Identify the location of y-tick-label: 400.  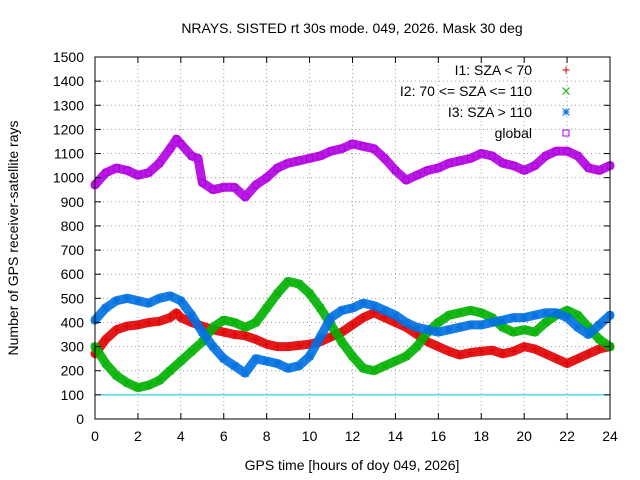
(73, 322).